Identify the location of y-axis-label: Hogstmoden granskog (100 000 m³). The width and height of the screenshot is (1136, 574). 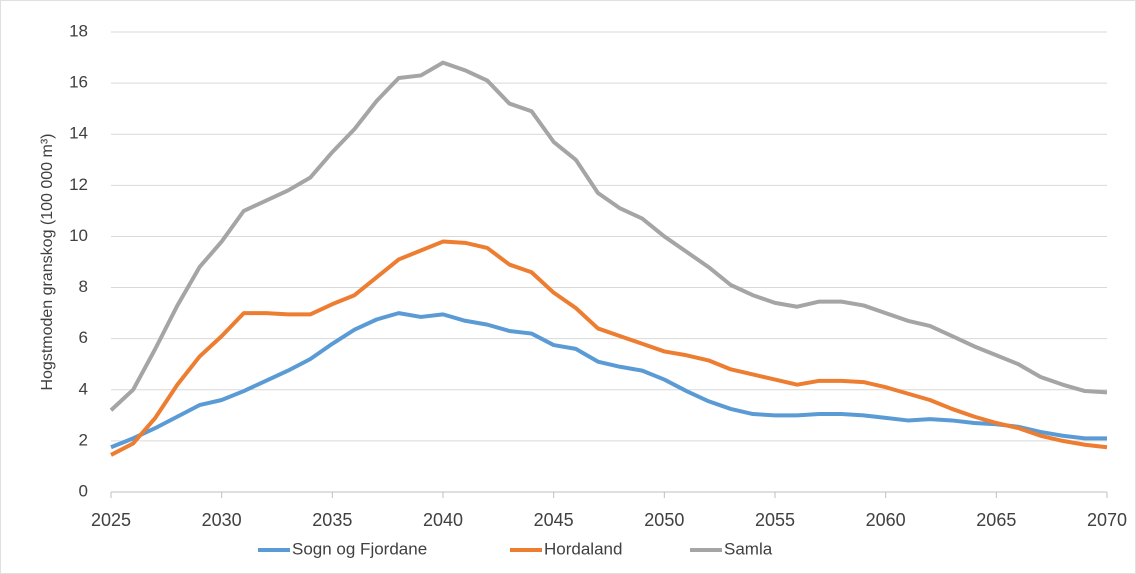
(47, 261).